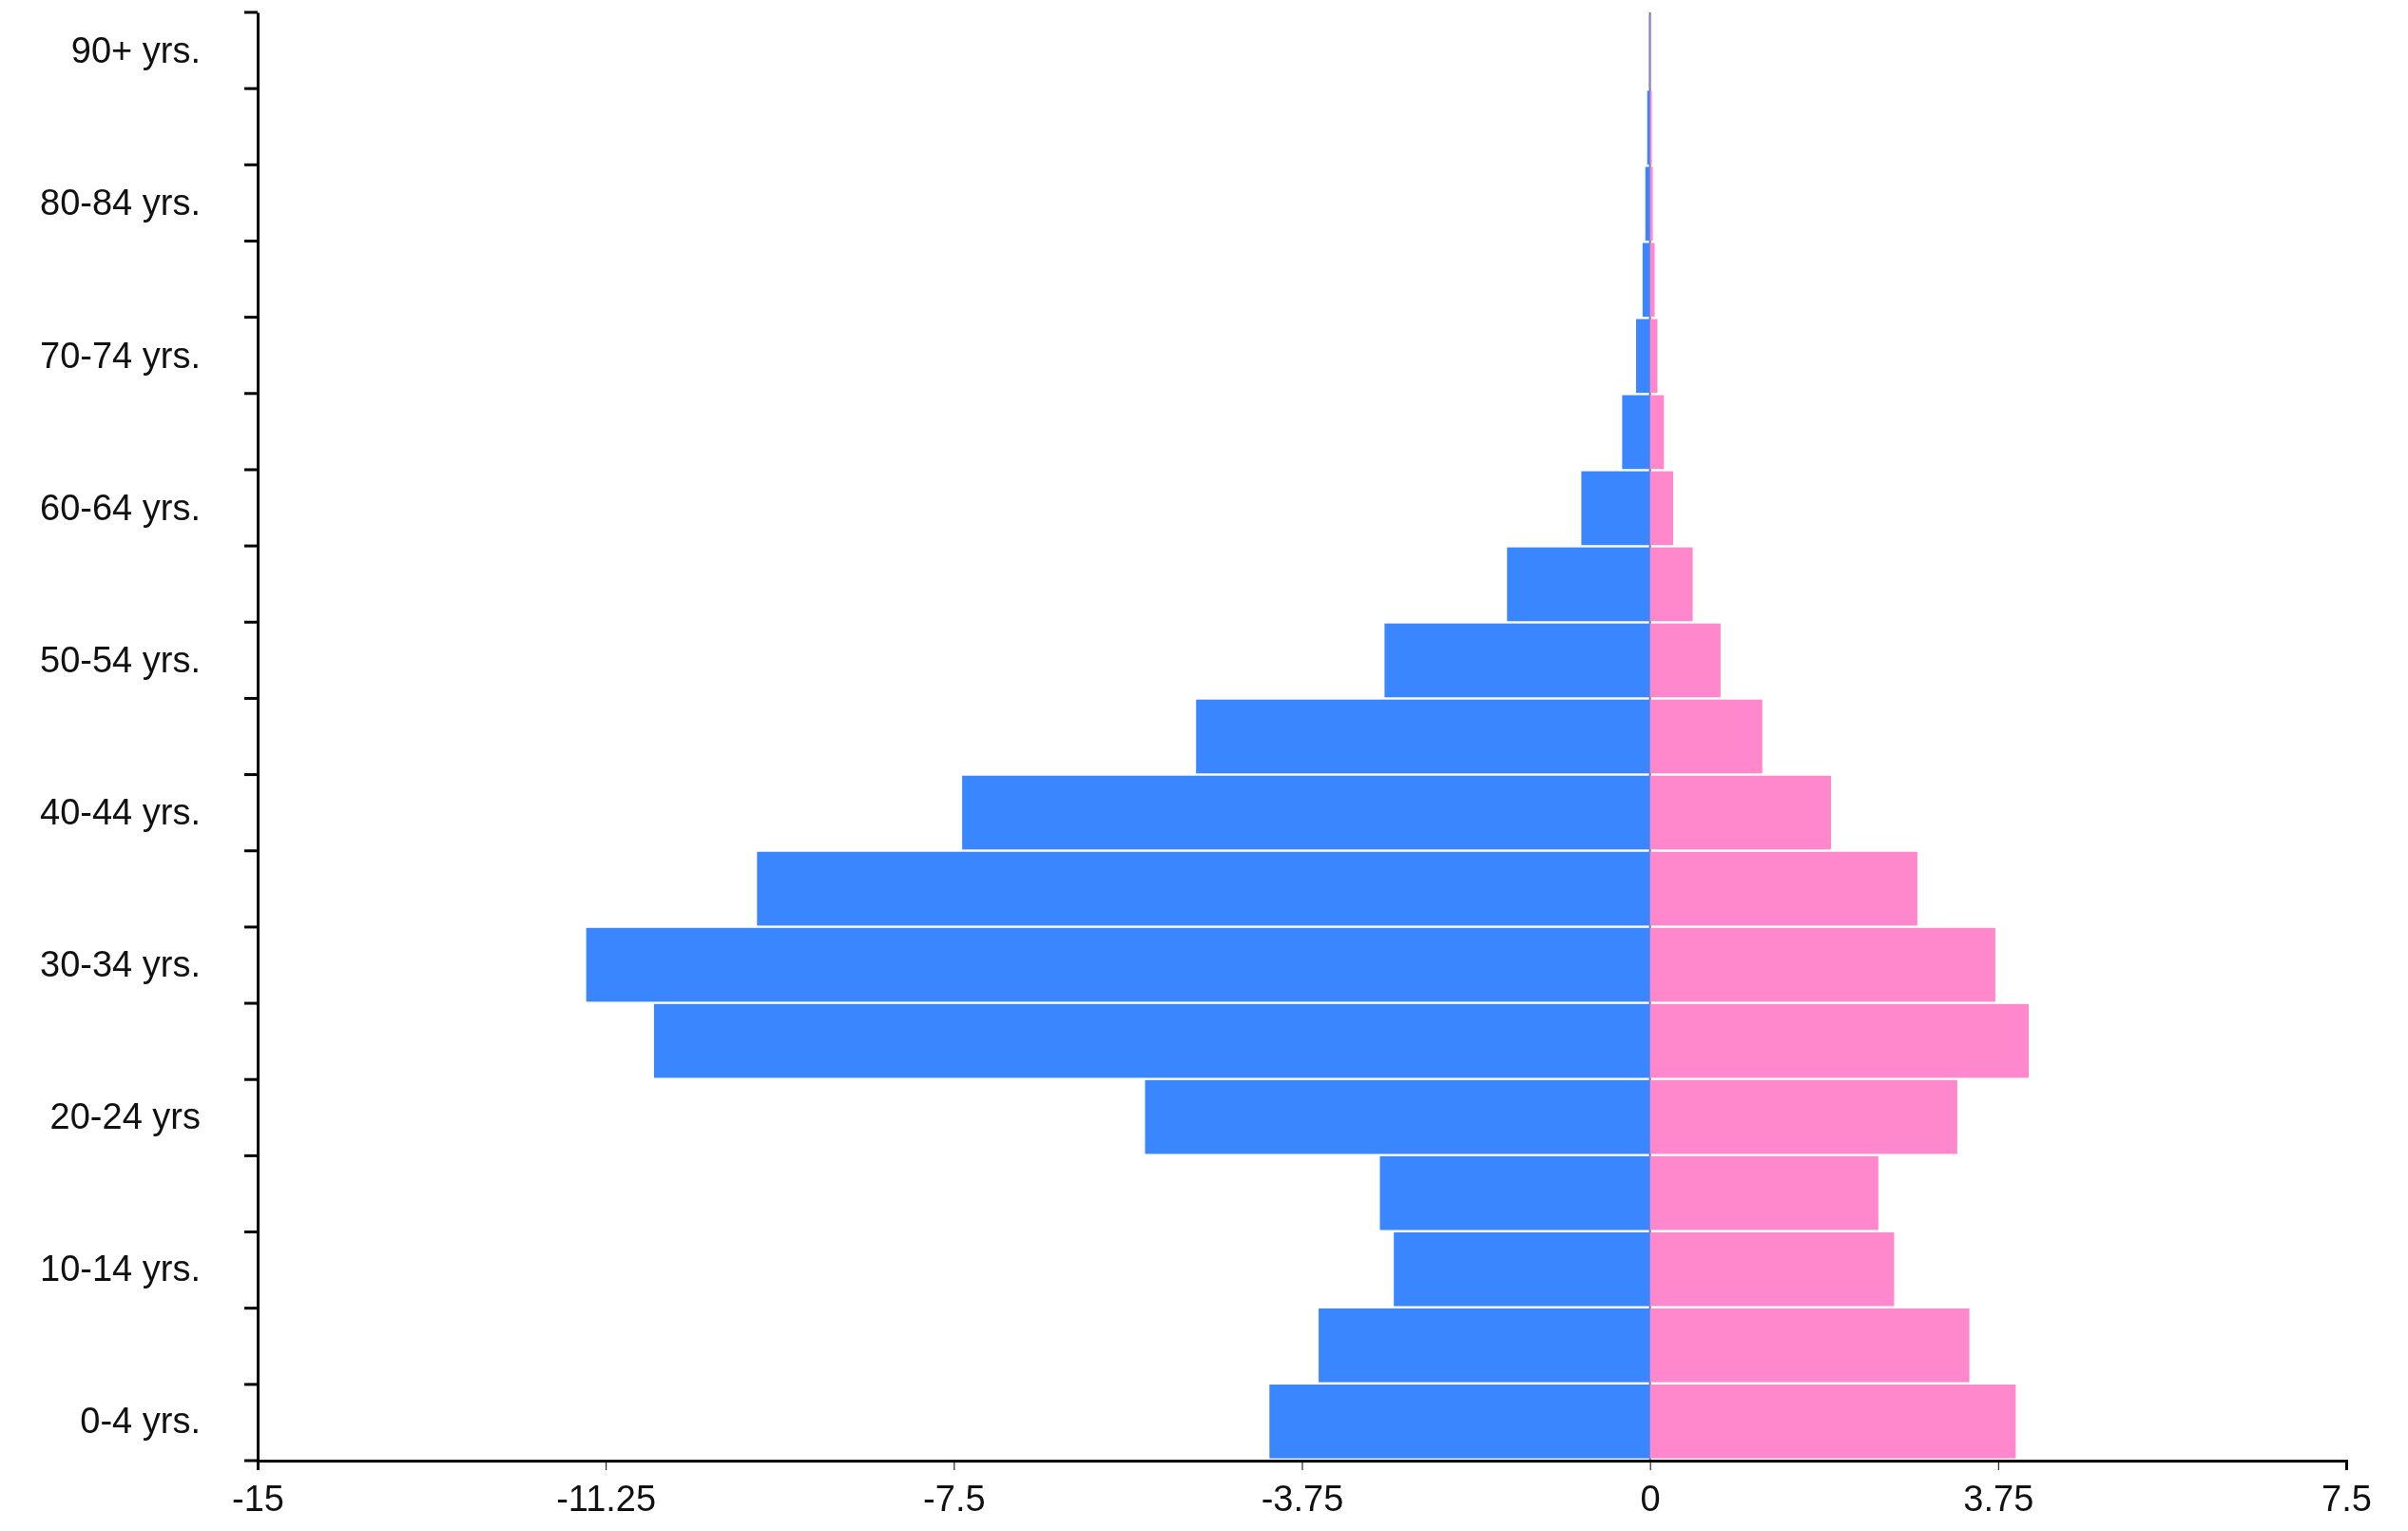  Describe the element at coordinates (140, 1420) in the screenshot. I see `y-tick-label: 0-4 yrs.` at that location.